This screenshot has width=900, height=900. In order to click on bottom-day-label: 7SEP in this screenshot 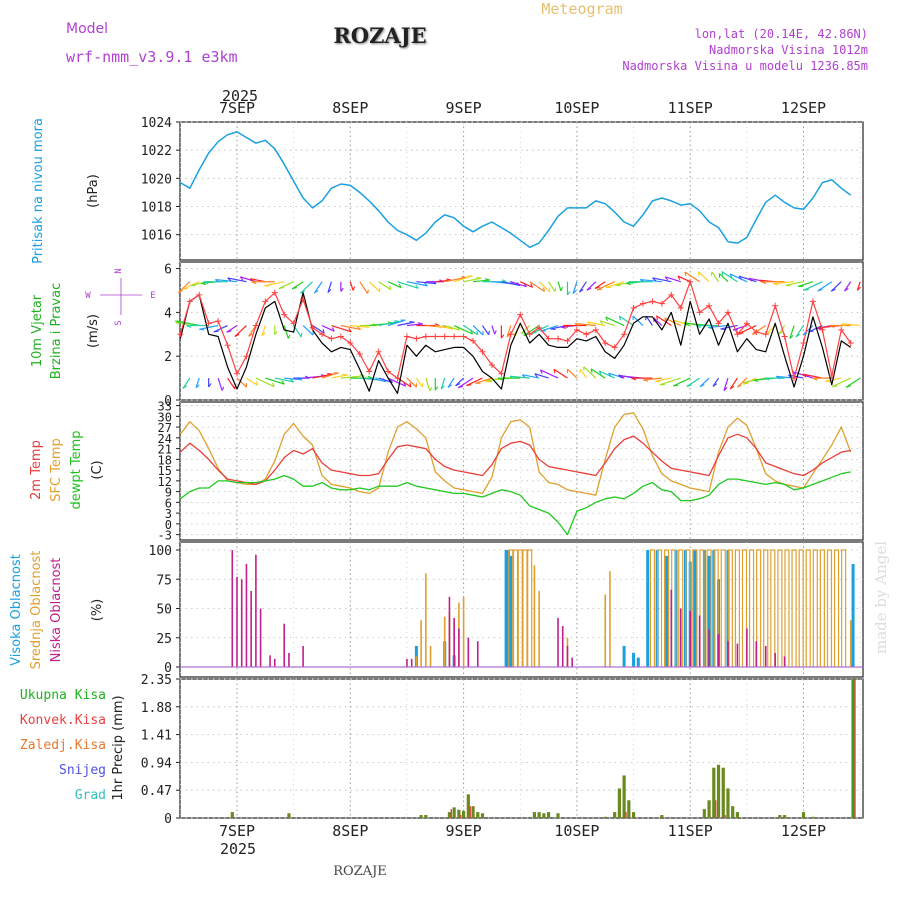, I will do `click(237, 831)`.